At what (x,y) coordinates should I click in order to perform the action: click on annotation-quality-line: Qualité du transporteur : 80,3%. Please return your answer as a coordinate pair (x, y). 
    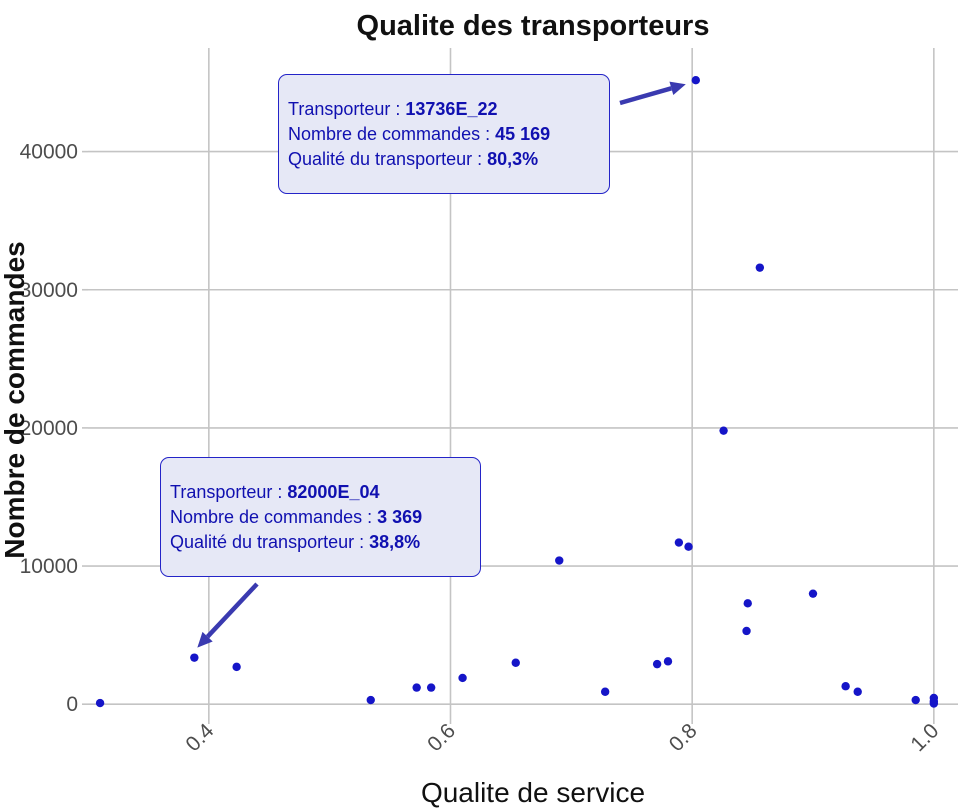
    Looking at the image, I should click on (448, 159).